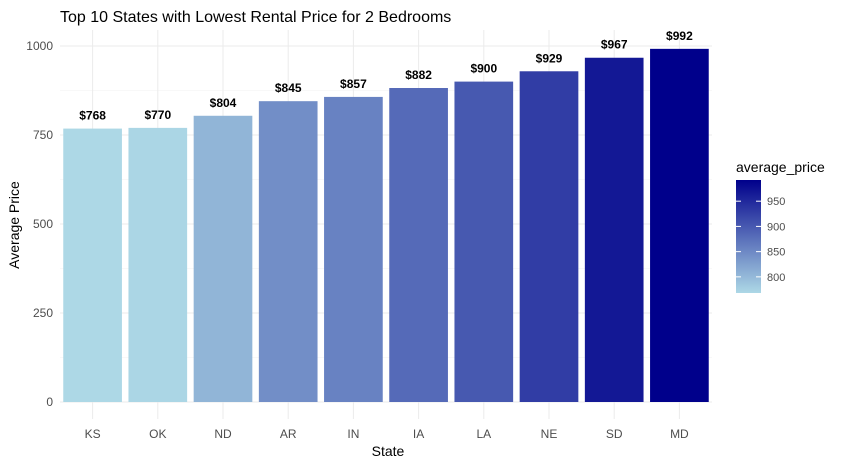 This screenshot has height=465, width=844. What do you see at coordinates (157, 115) in the screenshot?
I see `data-label-ok: $770` at bounding box center [157, 115].